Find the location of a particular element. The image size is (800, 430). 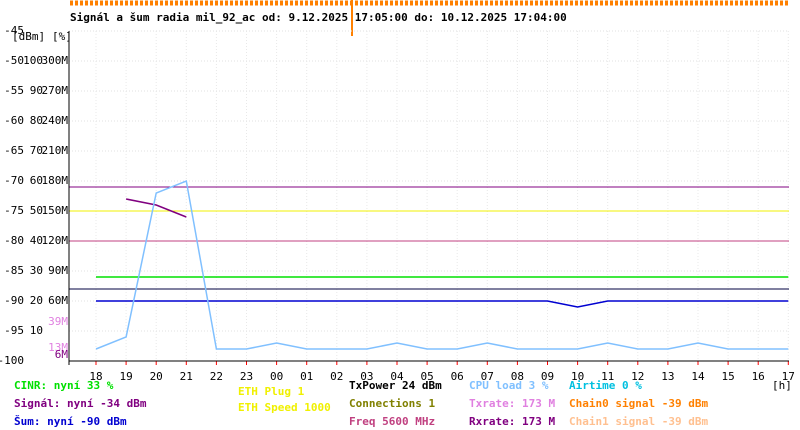

x-tick-label: 14 is located at coordinates (698, 376).